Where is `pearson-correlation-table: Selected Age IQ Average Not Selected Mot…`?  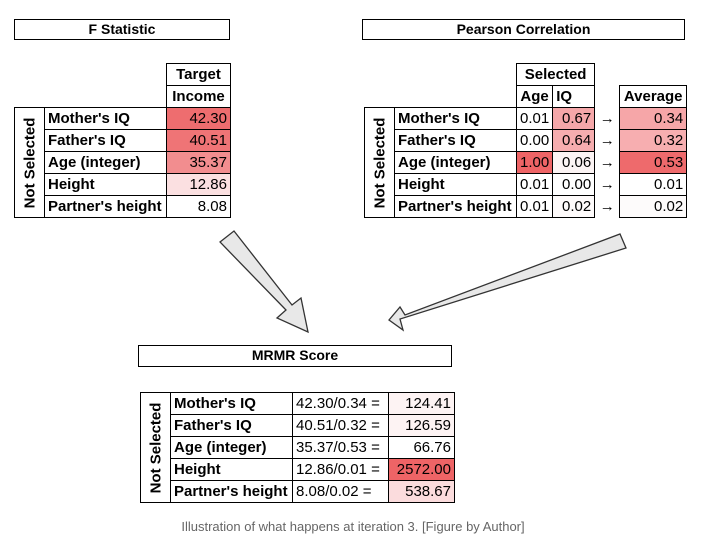
pearson-correlation-table: Selected Age IQ Average Not Selected Mot… is located at coordinates (526, 140).